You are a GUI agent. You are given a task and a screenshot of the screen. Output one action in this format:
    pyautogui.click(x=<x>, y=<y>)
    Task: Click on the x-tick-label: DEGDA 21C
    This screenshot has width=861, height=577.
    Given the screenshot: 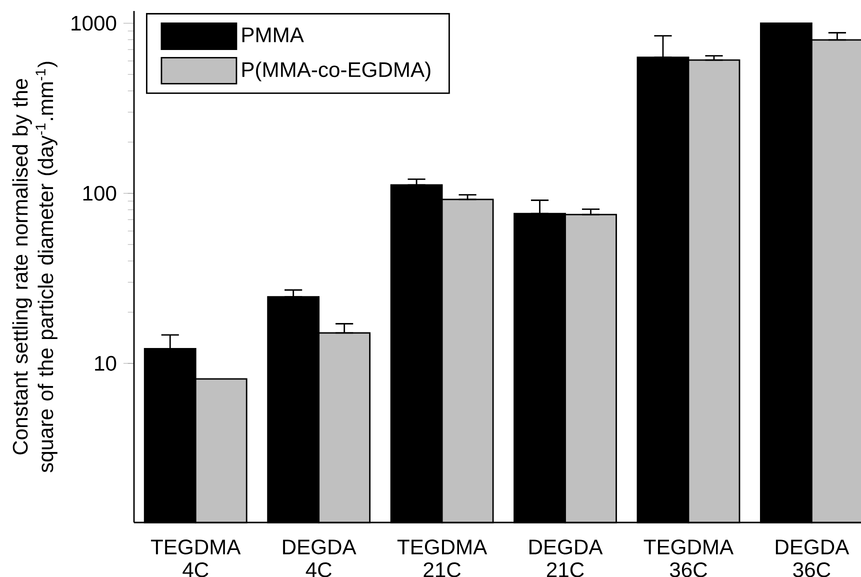 What is the action you would take?
    pyautogui.click(x=566, y=558)
    